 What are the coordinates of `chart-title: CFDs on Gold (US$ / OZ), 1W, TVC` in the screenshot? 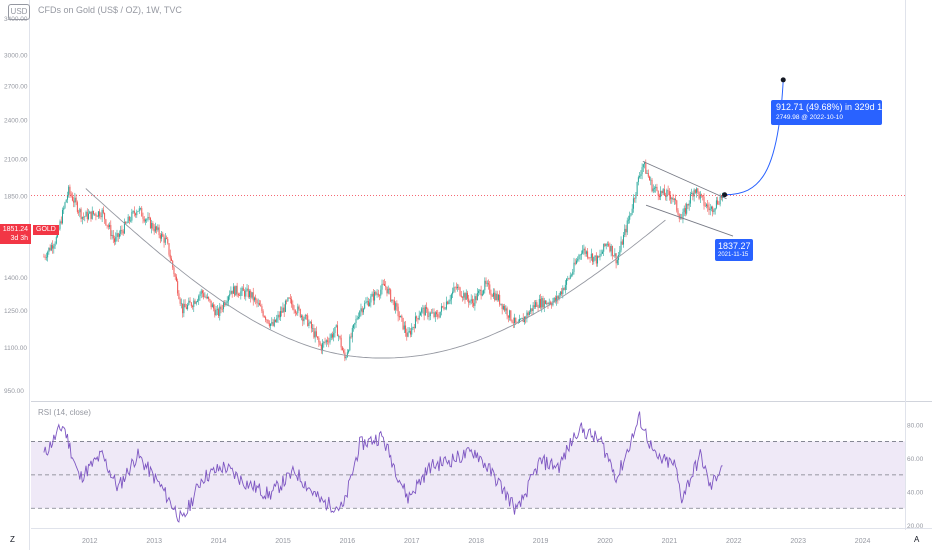 It's located at (110, 10).